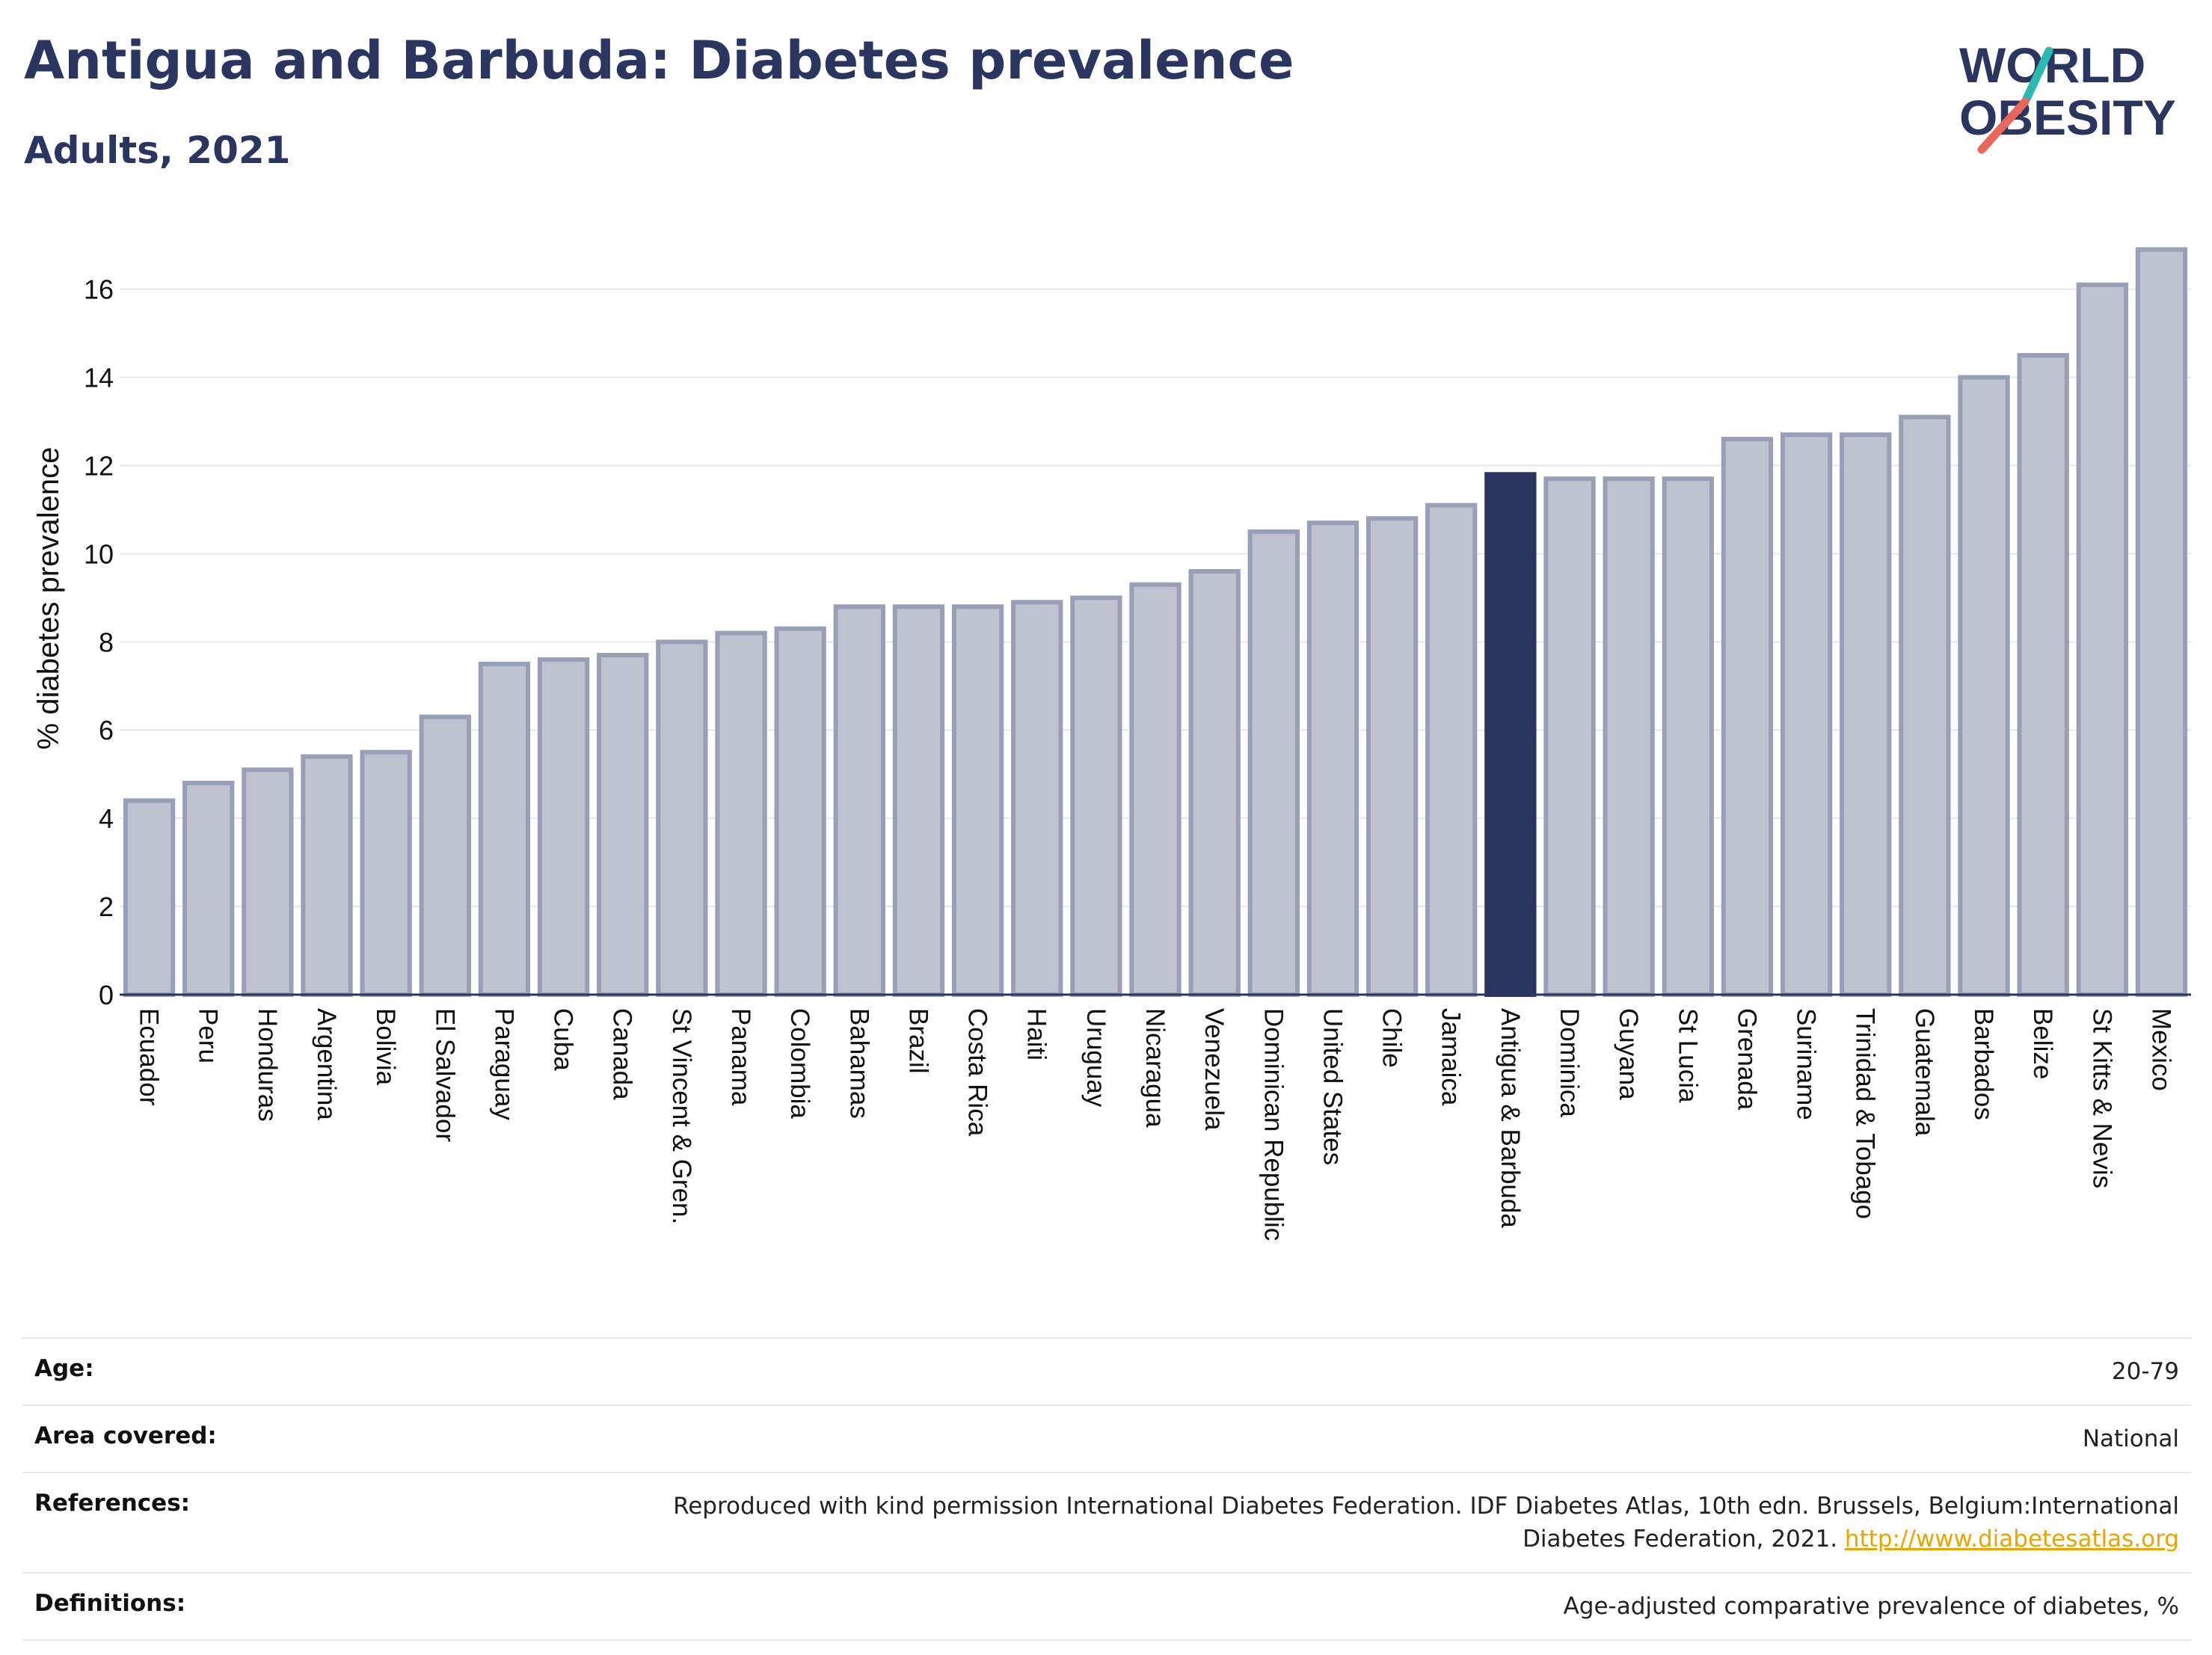 This screenshot has width=2212, height=1655. I want to click on x-tick-label: Costa Rica, so click(978, 1072).